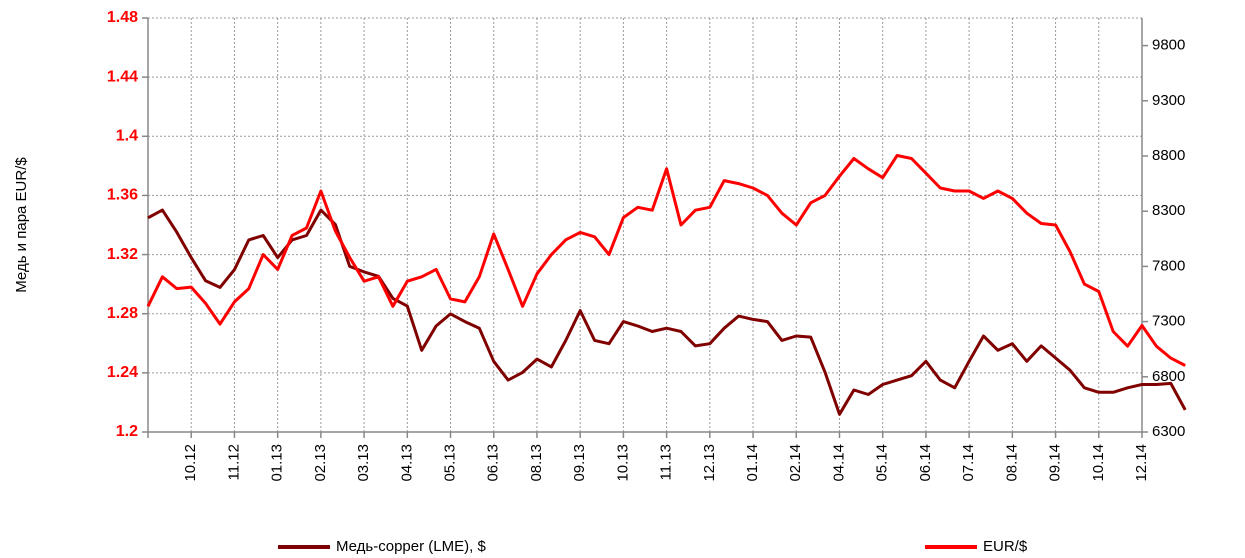 The image size is (1245, 558). What do you see at coordinates (968, 463) in the screenshot?
I see `x-tick-label: 07.14` at bounding box center [968, 463].